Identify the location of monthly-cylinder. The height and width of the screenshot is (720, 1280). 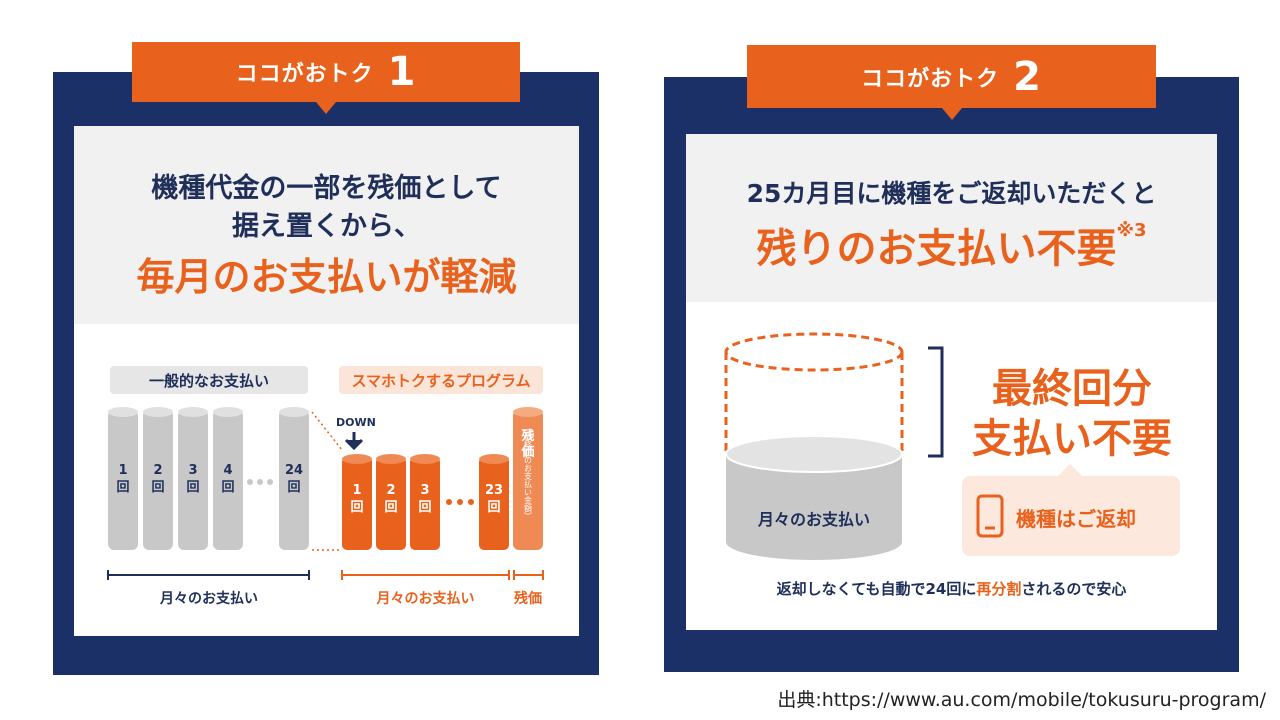
(814, 507).